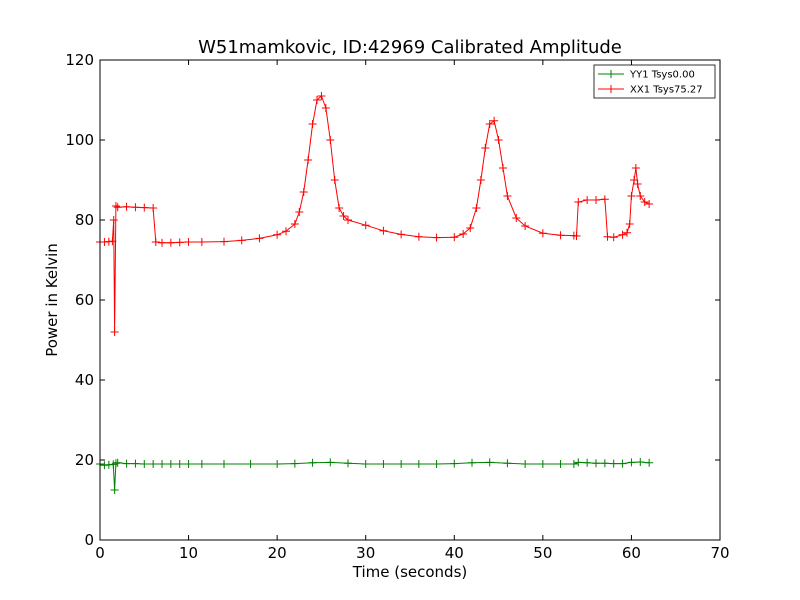  What do you see at coordinates (454, 553) in the screenshot?
I see `x-tick-label: 40` at bounding box center [454, 553].